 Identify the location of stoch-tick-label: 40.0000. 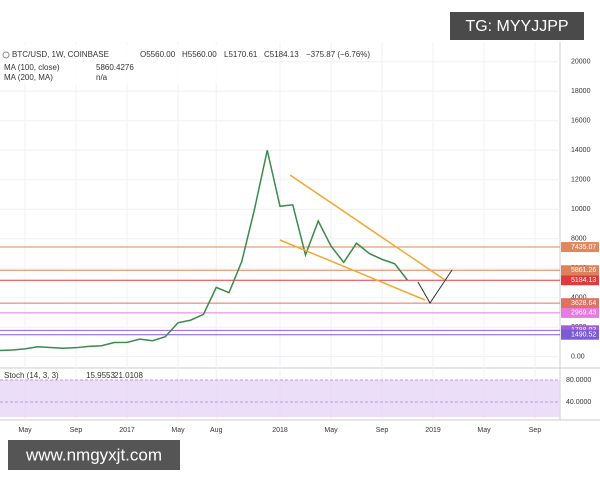
(578, 402).